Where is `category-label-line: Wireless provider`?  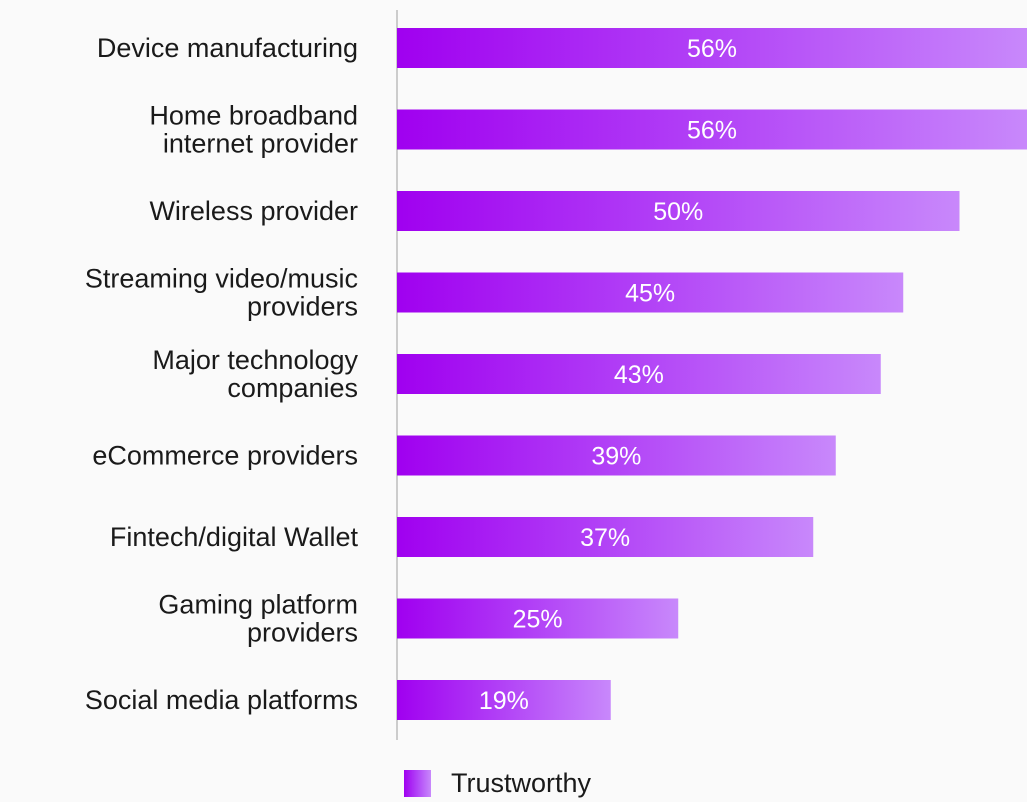
category-label-line: Wireless provider is located at coordinates (253, 211).